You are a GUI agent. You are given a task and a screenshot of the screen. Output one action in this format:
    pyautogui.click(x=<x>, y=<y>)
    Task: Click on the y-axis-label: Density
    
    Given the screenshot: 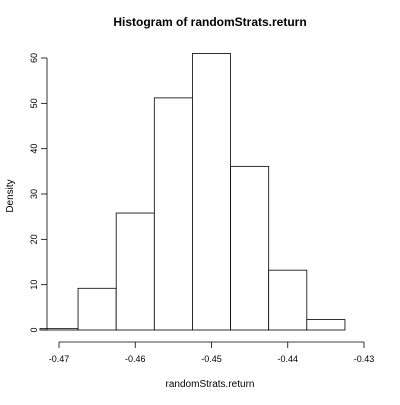 What is the action you would take?
    pyautogui.click(x=10, y=195)
    